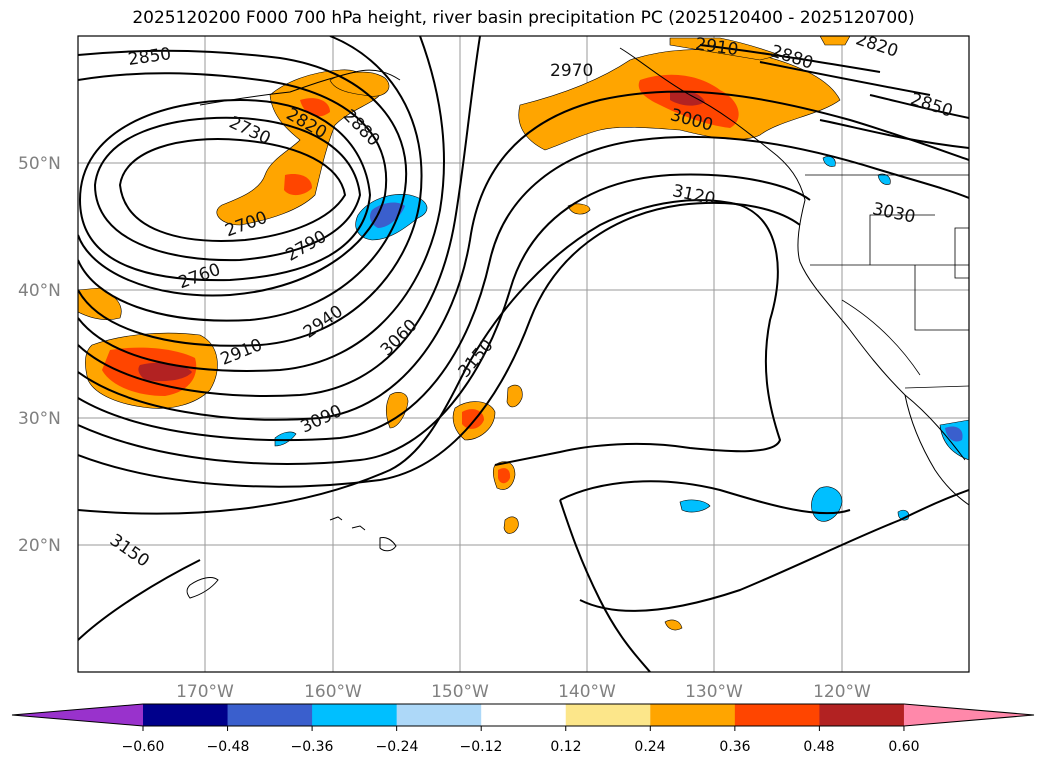 The image size is (1047, 765). What do you see at coordinates (143, 747) in the screenshot?
I see `colorbar-tick-label: −0.60` at bounding box center [143, 747].